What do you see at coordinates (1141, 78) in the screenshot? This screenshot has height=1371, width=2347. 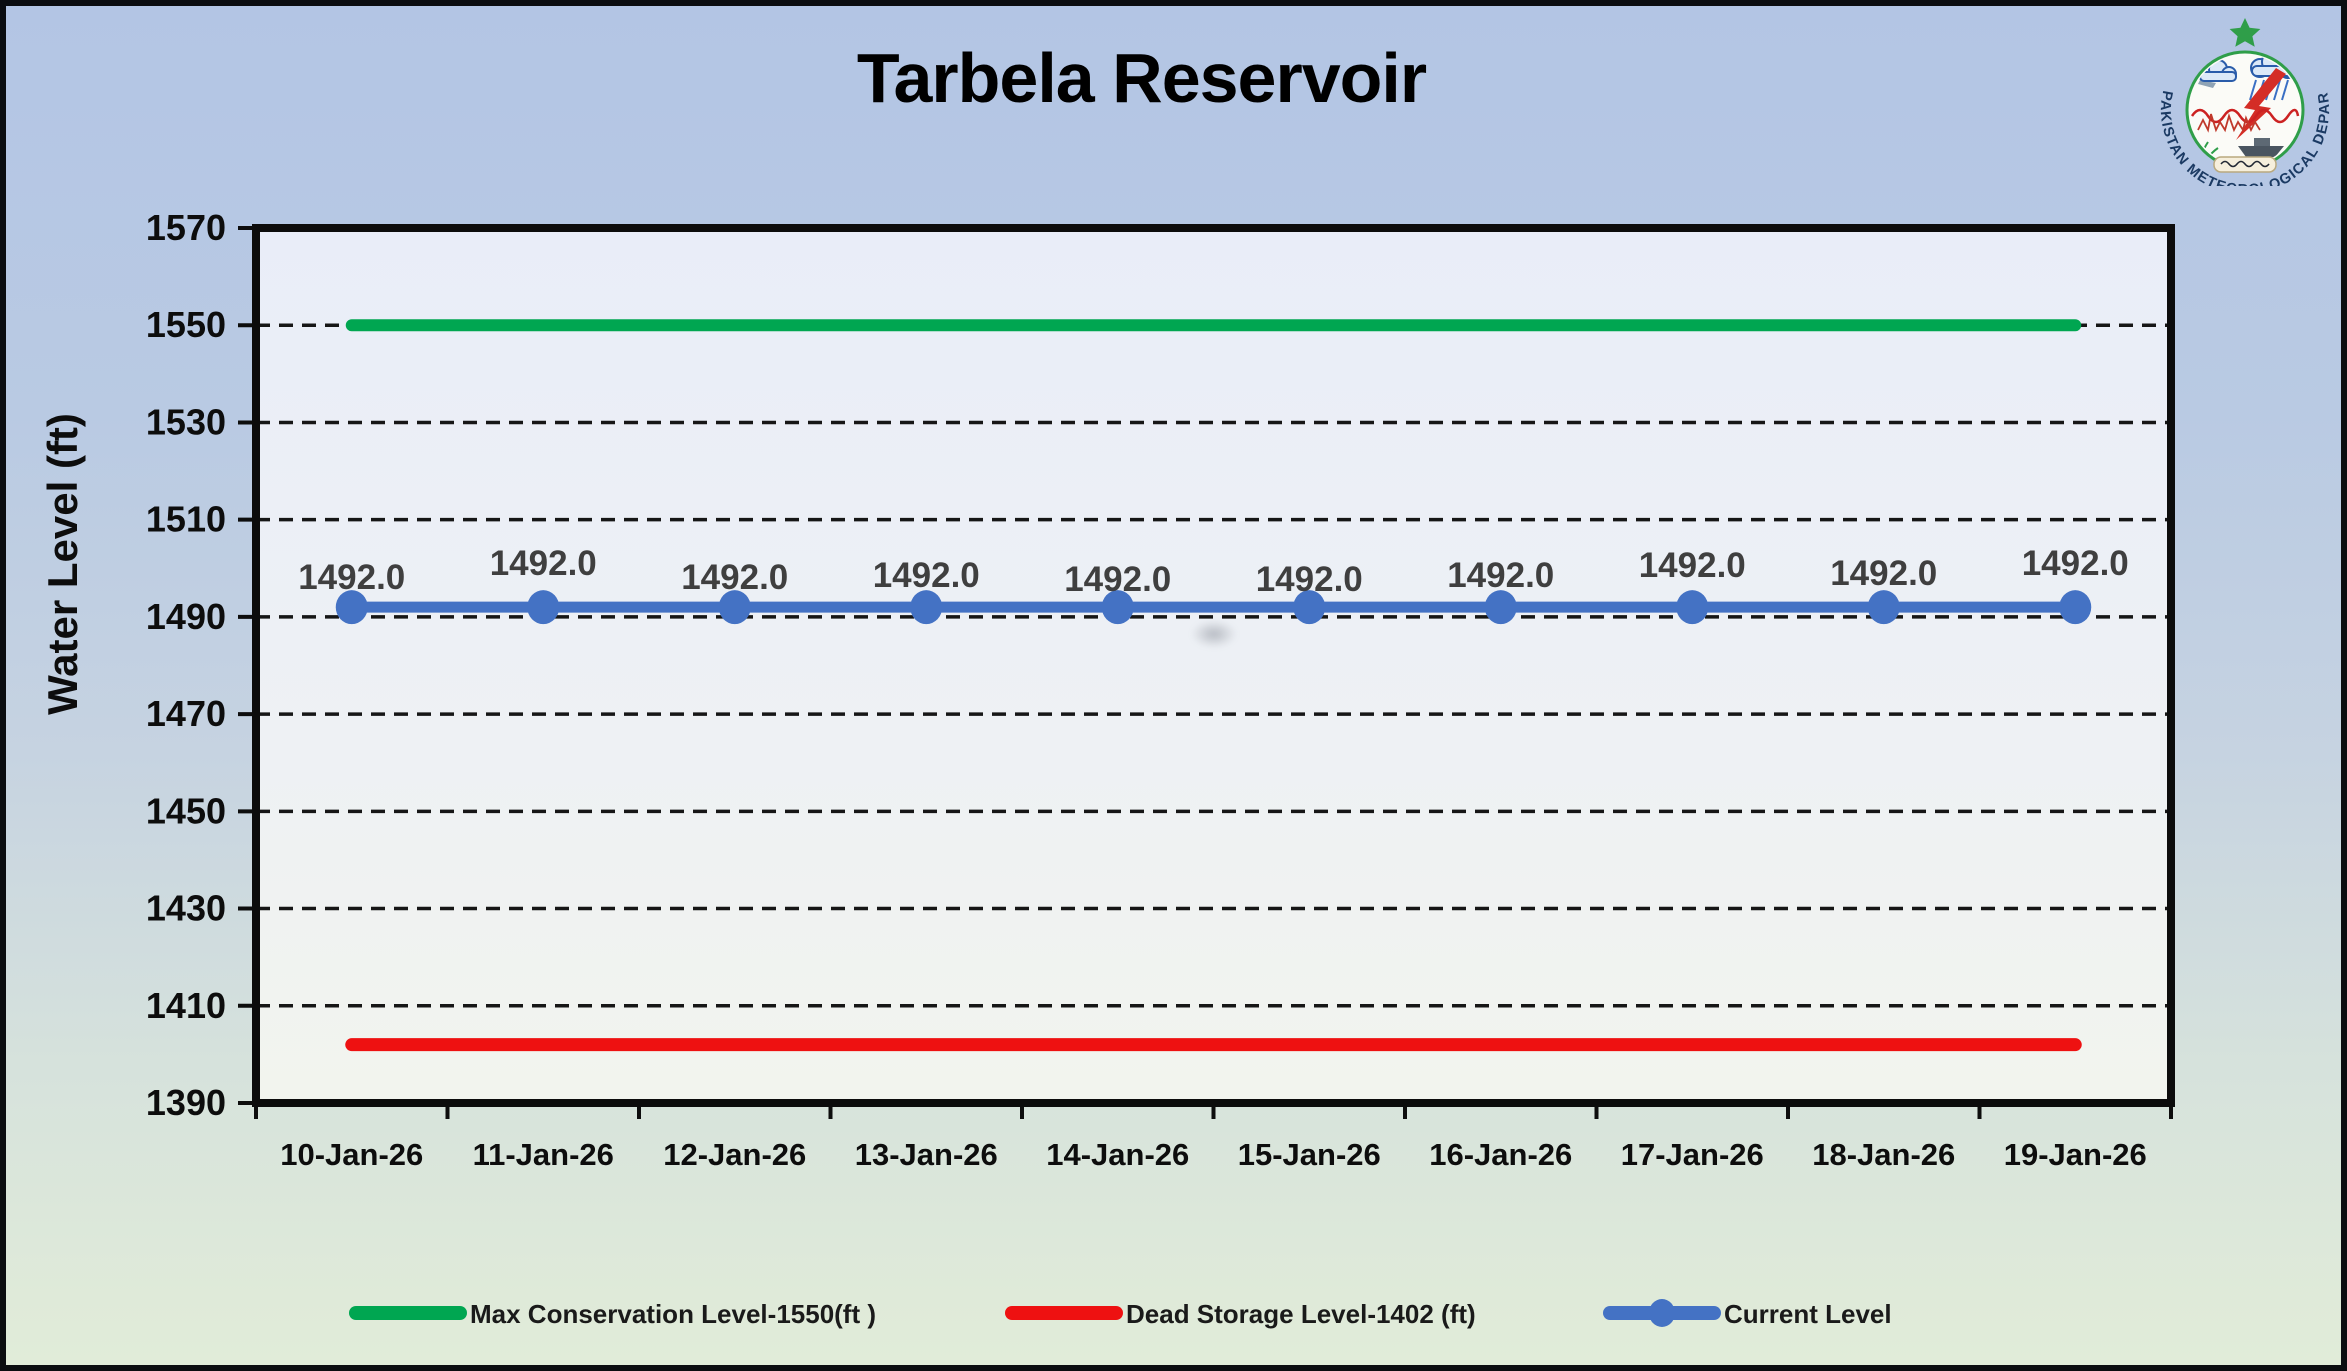 I see `chart-title: Tarbela Reservoir` at bounding box center [1141, 78].